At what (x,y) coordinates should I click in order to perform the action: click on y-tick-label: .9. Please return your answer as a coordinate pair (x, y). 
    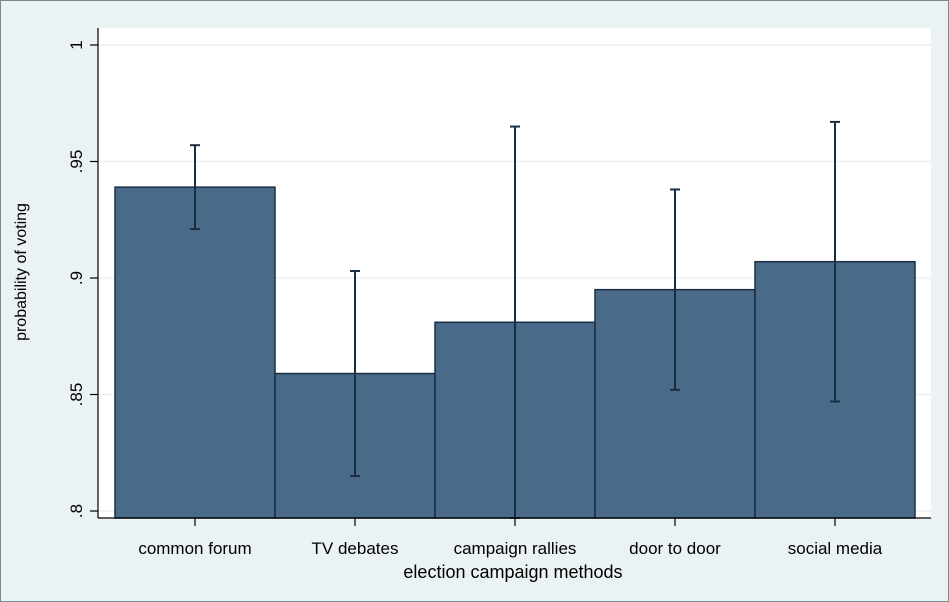
    Looking at the image, I should click on (76, 278).